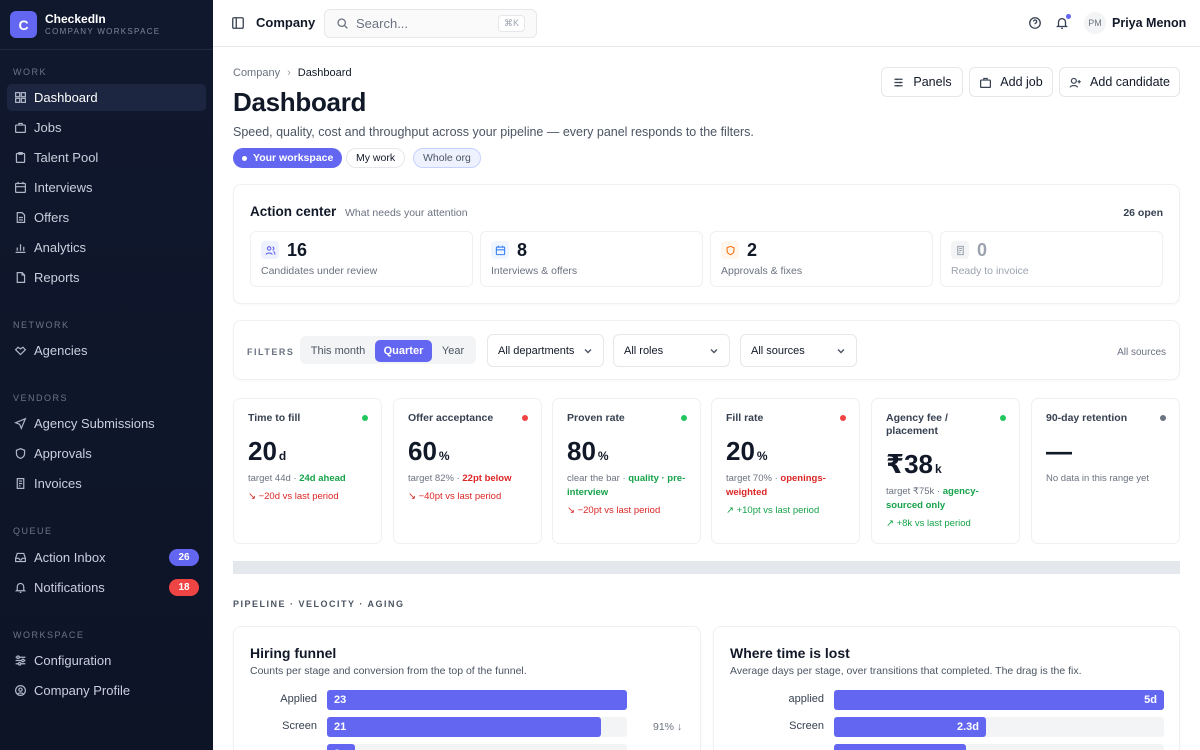 This screenshot has width=1200, height=750. I want to click on kpi-target: target 82% · 22pt below, so click(460, 478).